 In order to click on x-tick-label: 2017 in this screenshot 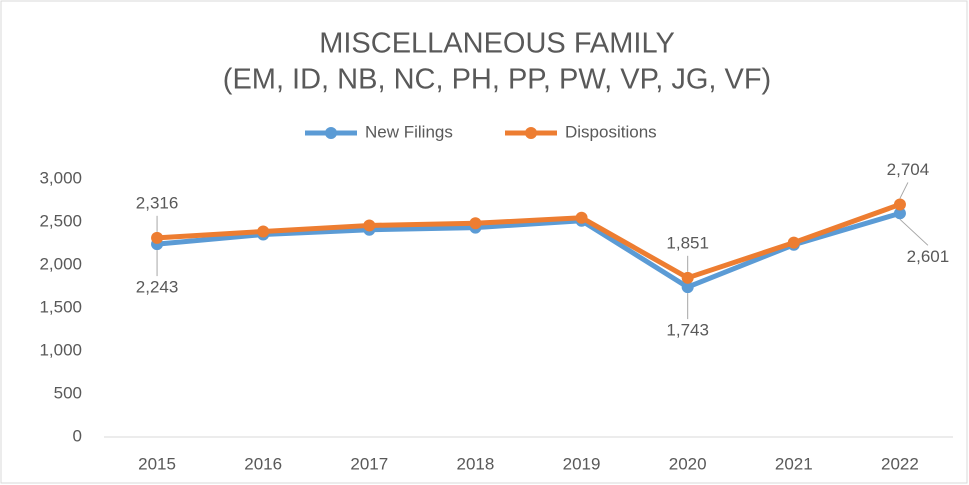, I will do `click(369, 463)`.